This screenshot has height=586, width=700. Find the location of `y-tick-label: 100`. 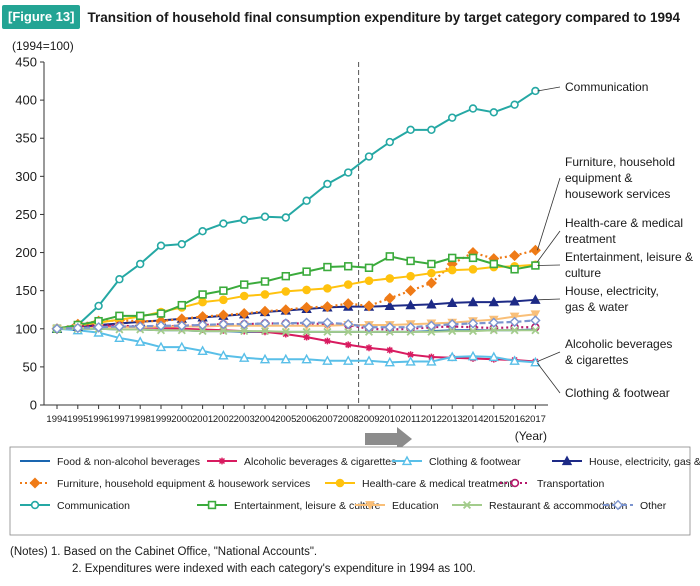

y-tick-label: 100 is located at coordinates (26, 328).